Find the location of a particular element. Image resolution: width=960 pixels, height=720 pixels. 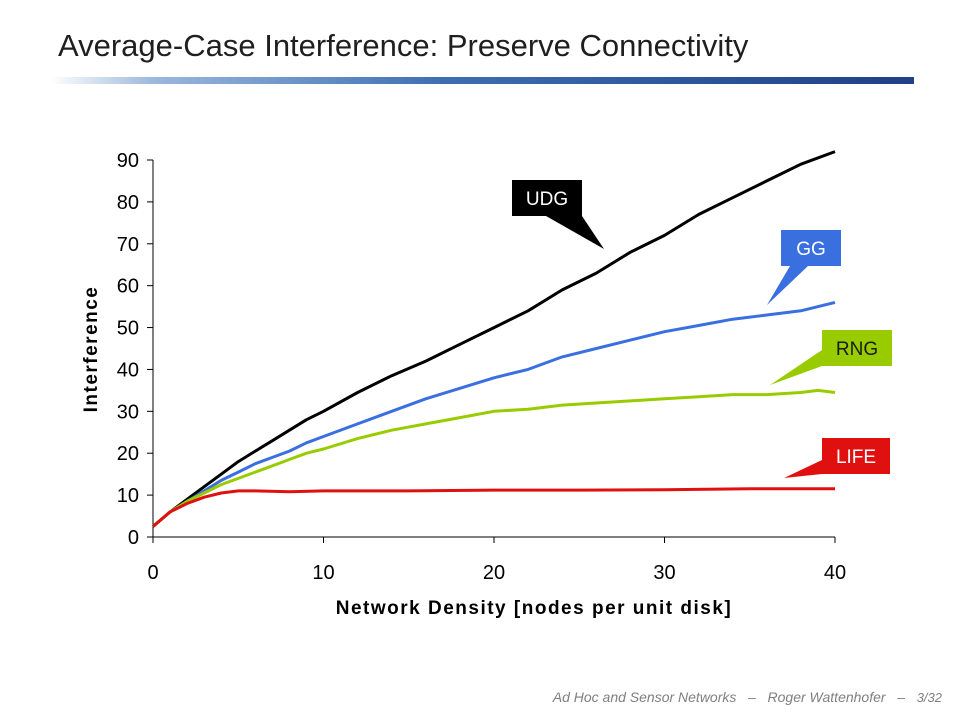

callout-label: LIFE is located at coordinates (856, 457).